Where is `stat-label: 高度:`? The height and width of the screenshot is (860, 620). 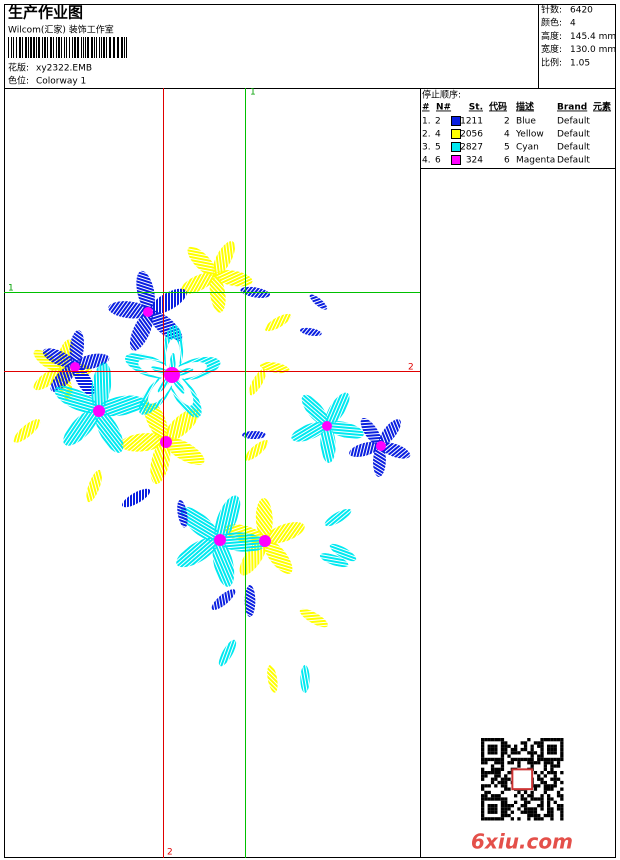
stat-label: 高度: is located at coordinates (551, 36).